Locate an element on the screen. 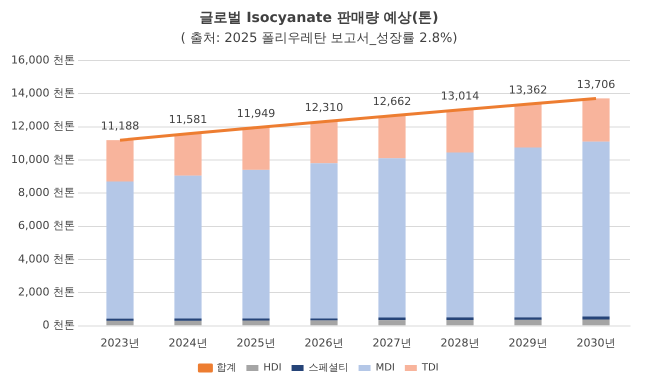  y-tick-label: 0 천톤 is located at coordinates (58, 325).